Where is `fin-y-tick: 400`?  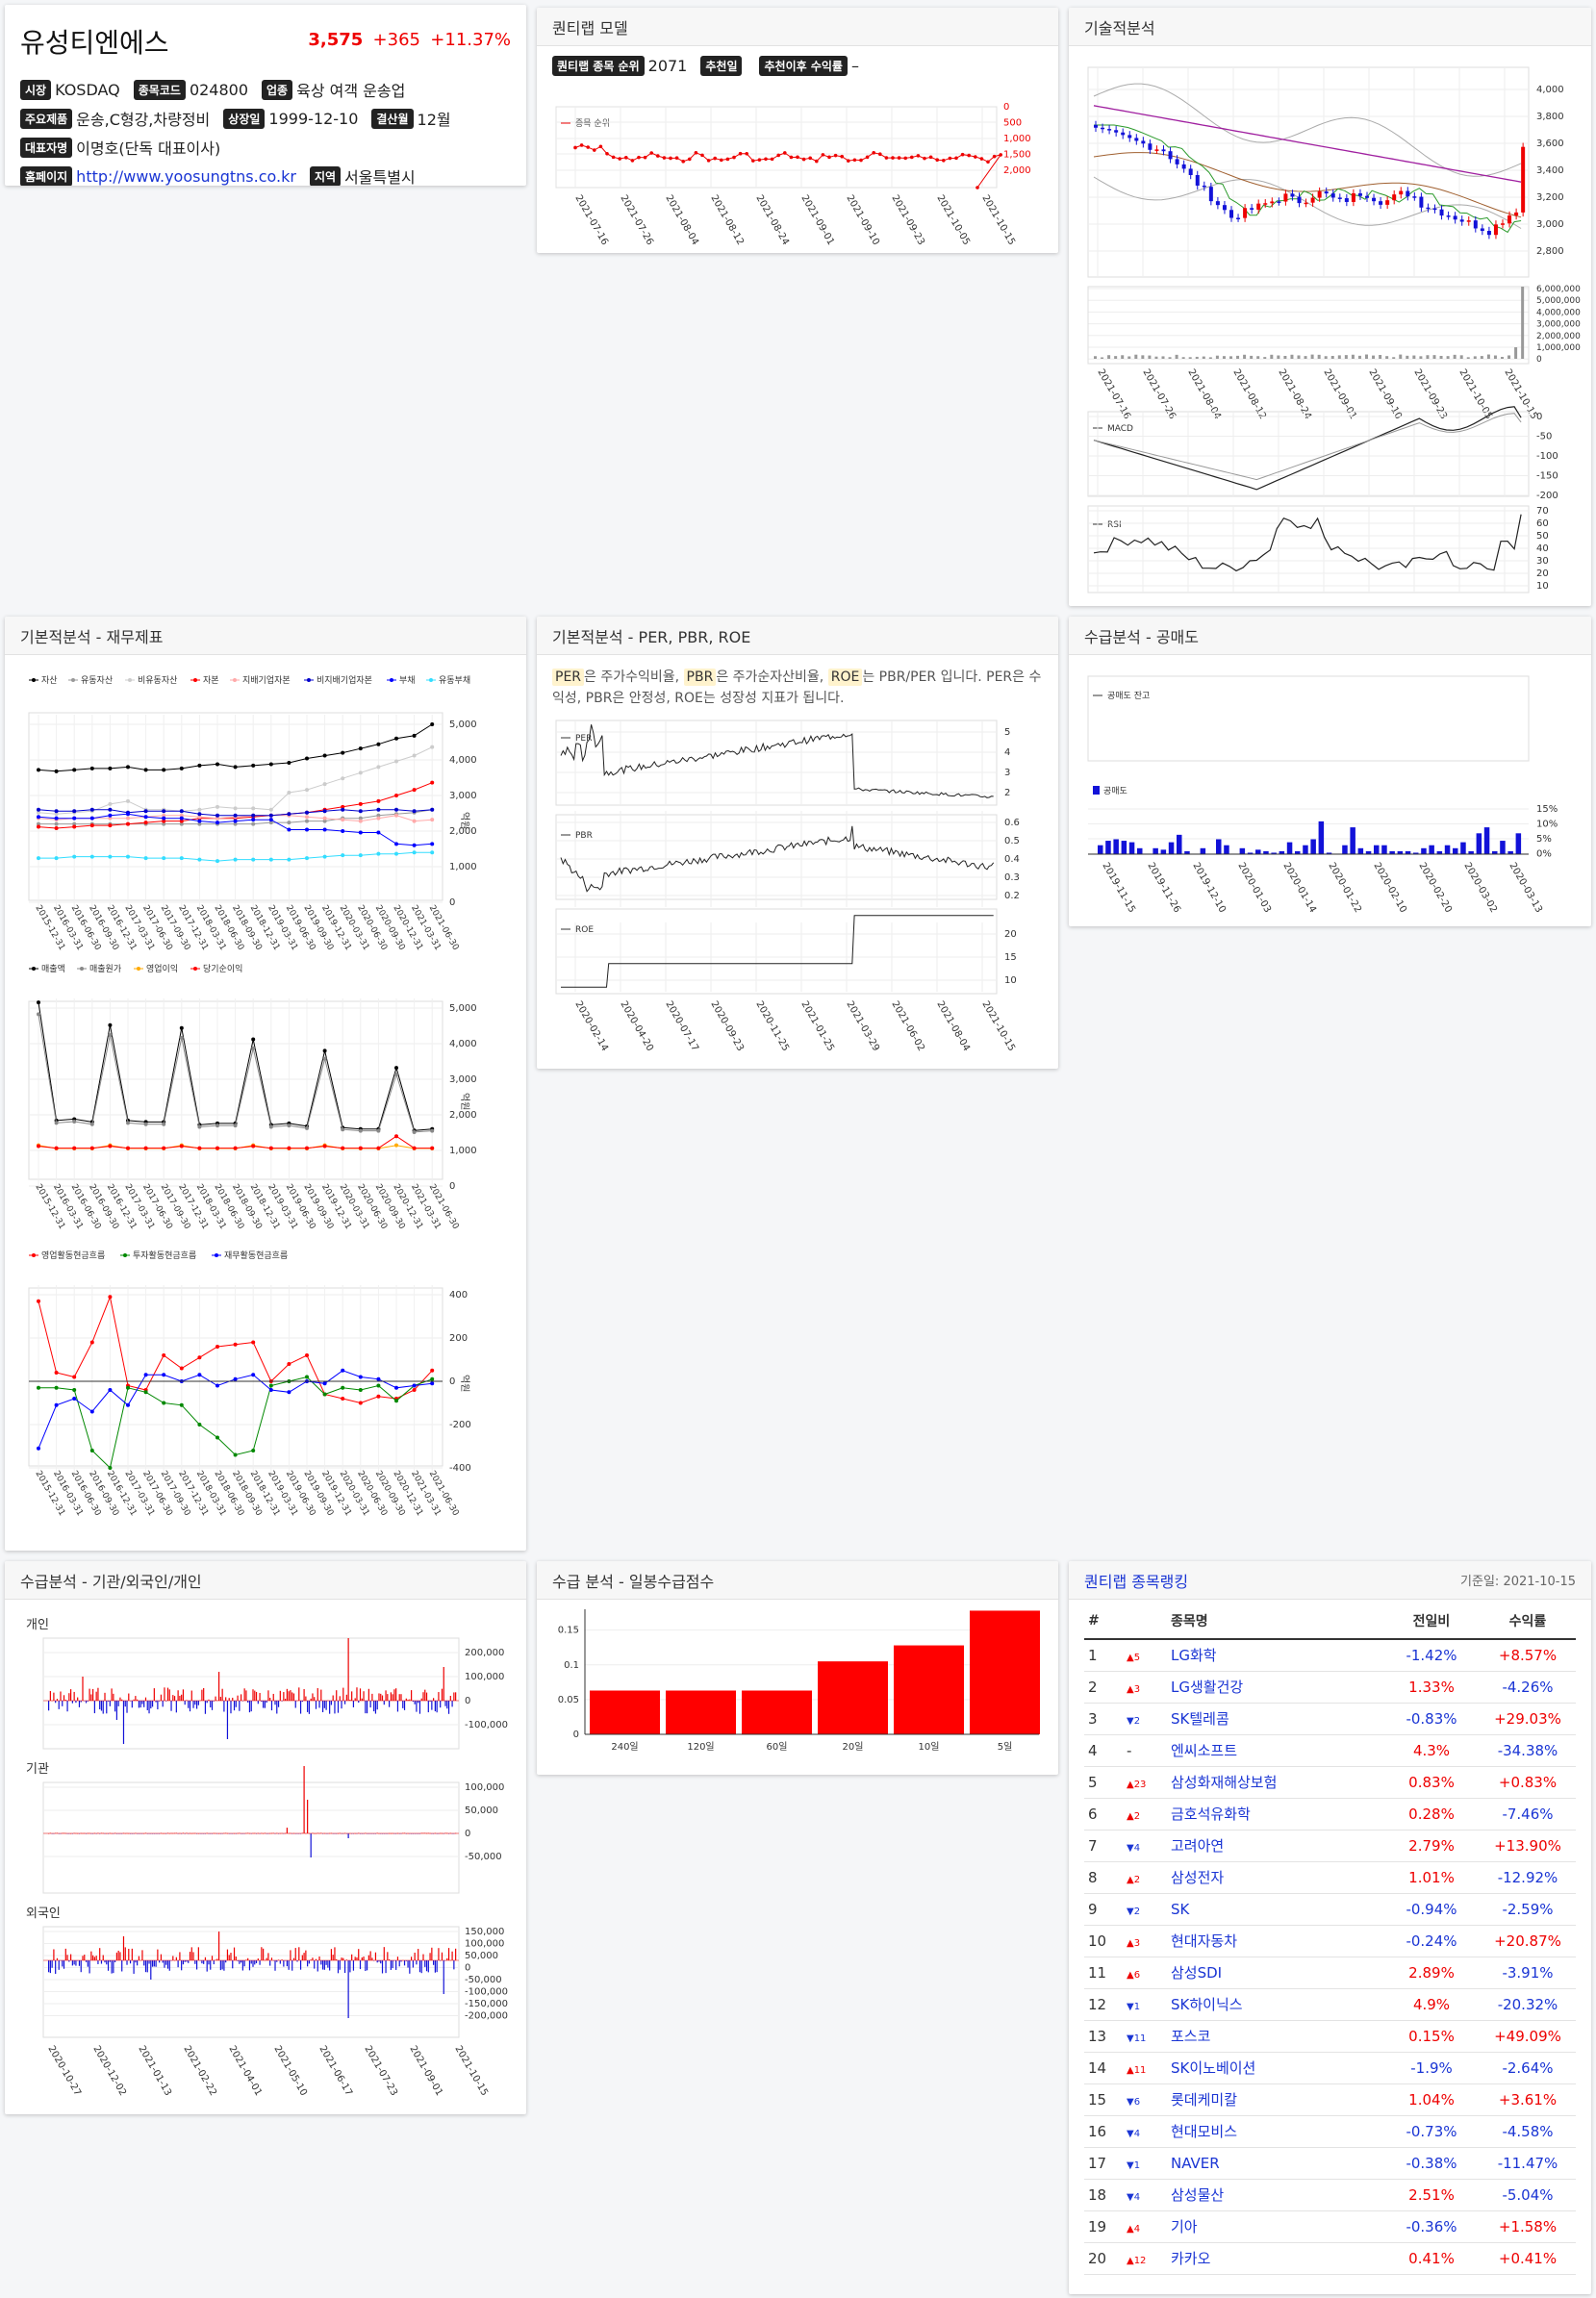 fin-y-tick: 400 is located at coordinates (458, 1295).